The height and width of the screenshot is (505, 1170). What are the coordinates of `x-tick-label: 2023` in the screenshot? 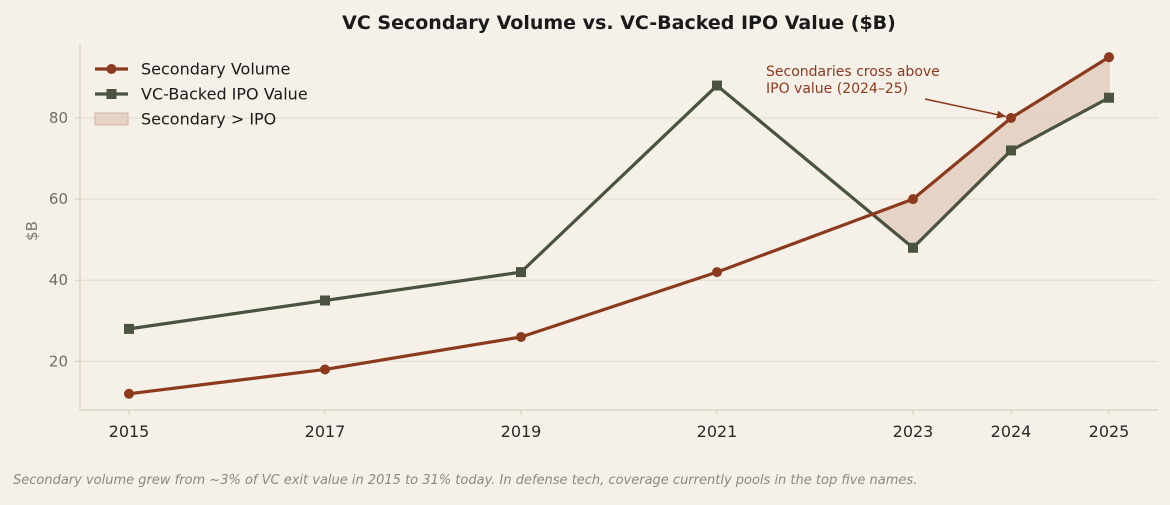 It's located at (913, 431).